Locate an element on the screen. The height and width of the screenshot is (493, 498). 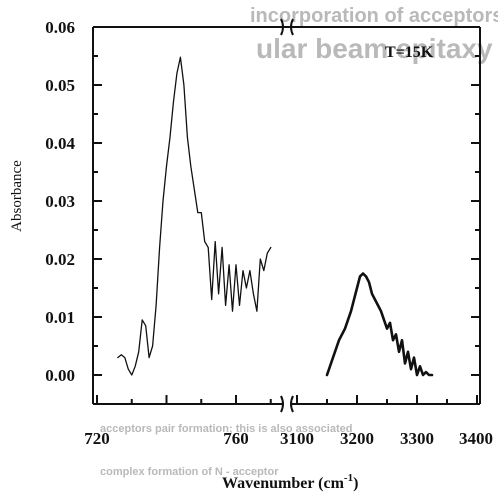
bleed-text-2: incorporation of acceptors and is located at coordinates (374, 16).